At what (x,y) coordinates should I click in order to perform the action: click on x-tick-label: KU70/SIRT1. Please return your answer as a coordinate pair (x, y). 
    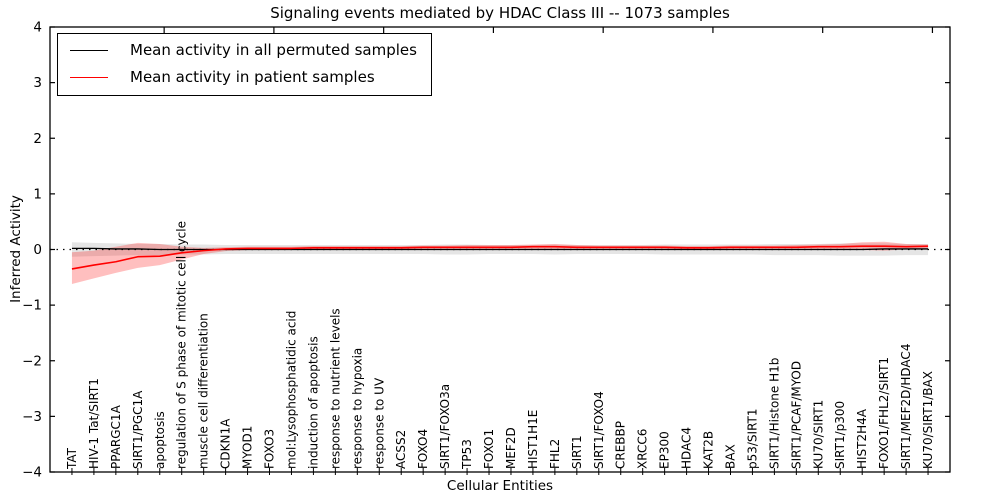
    Looking at the image, I should click on (818, 434).